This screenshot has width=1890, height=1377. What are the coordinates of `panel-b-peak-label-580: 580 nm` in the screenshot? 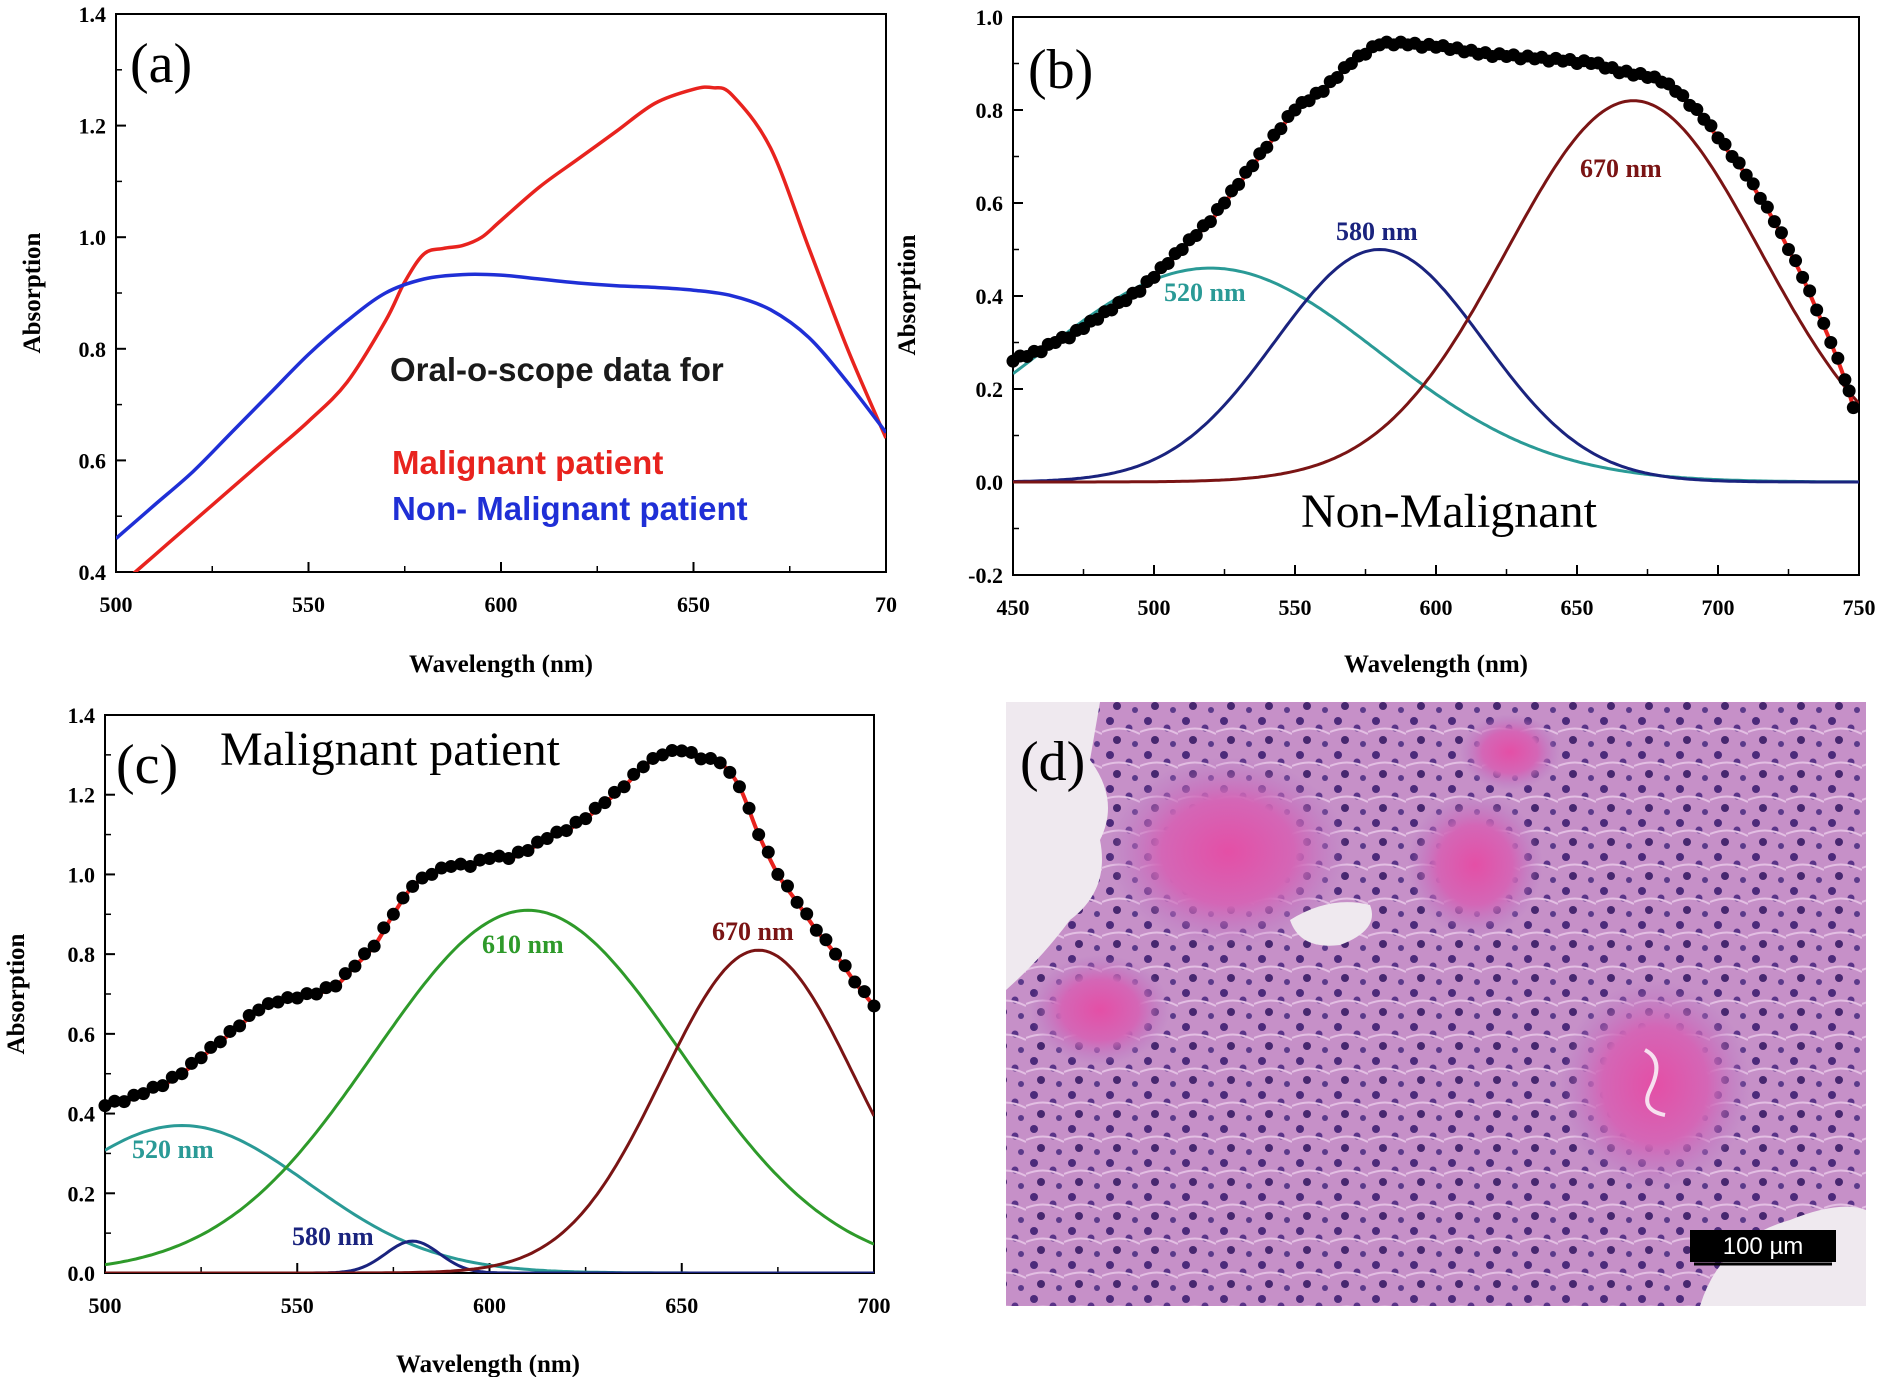 It's located at (1377, 231).